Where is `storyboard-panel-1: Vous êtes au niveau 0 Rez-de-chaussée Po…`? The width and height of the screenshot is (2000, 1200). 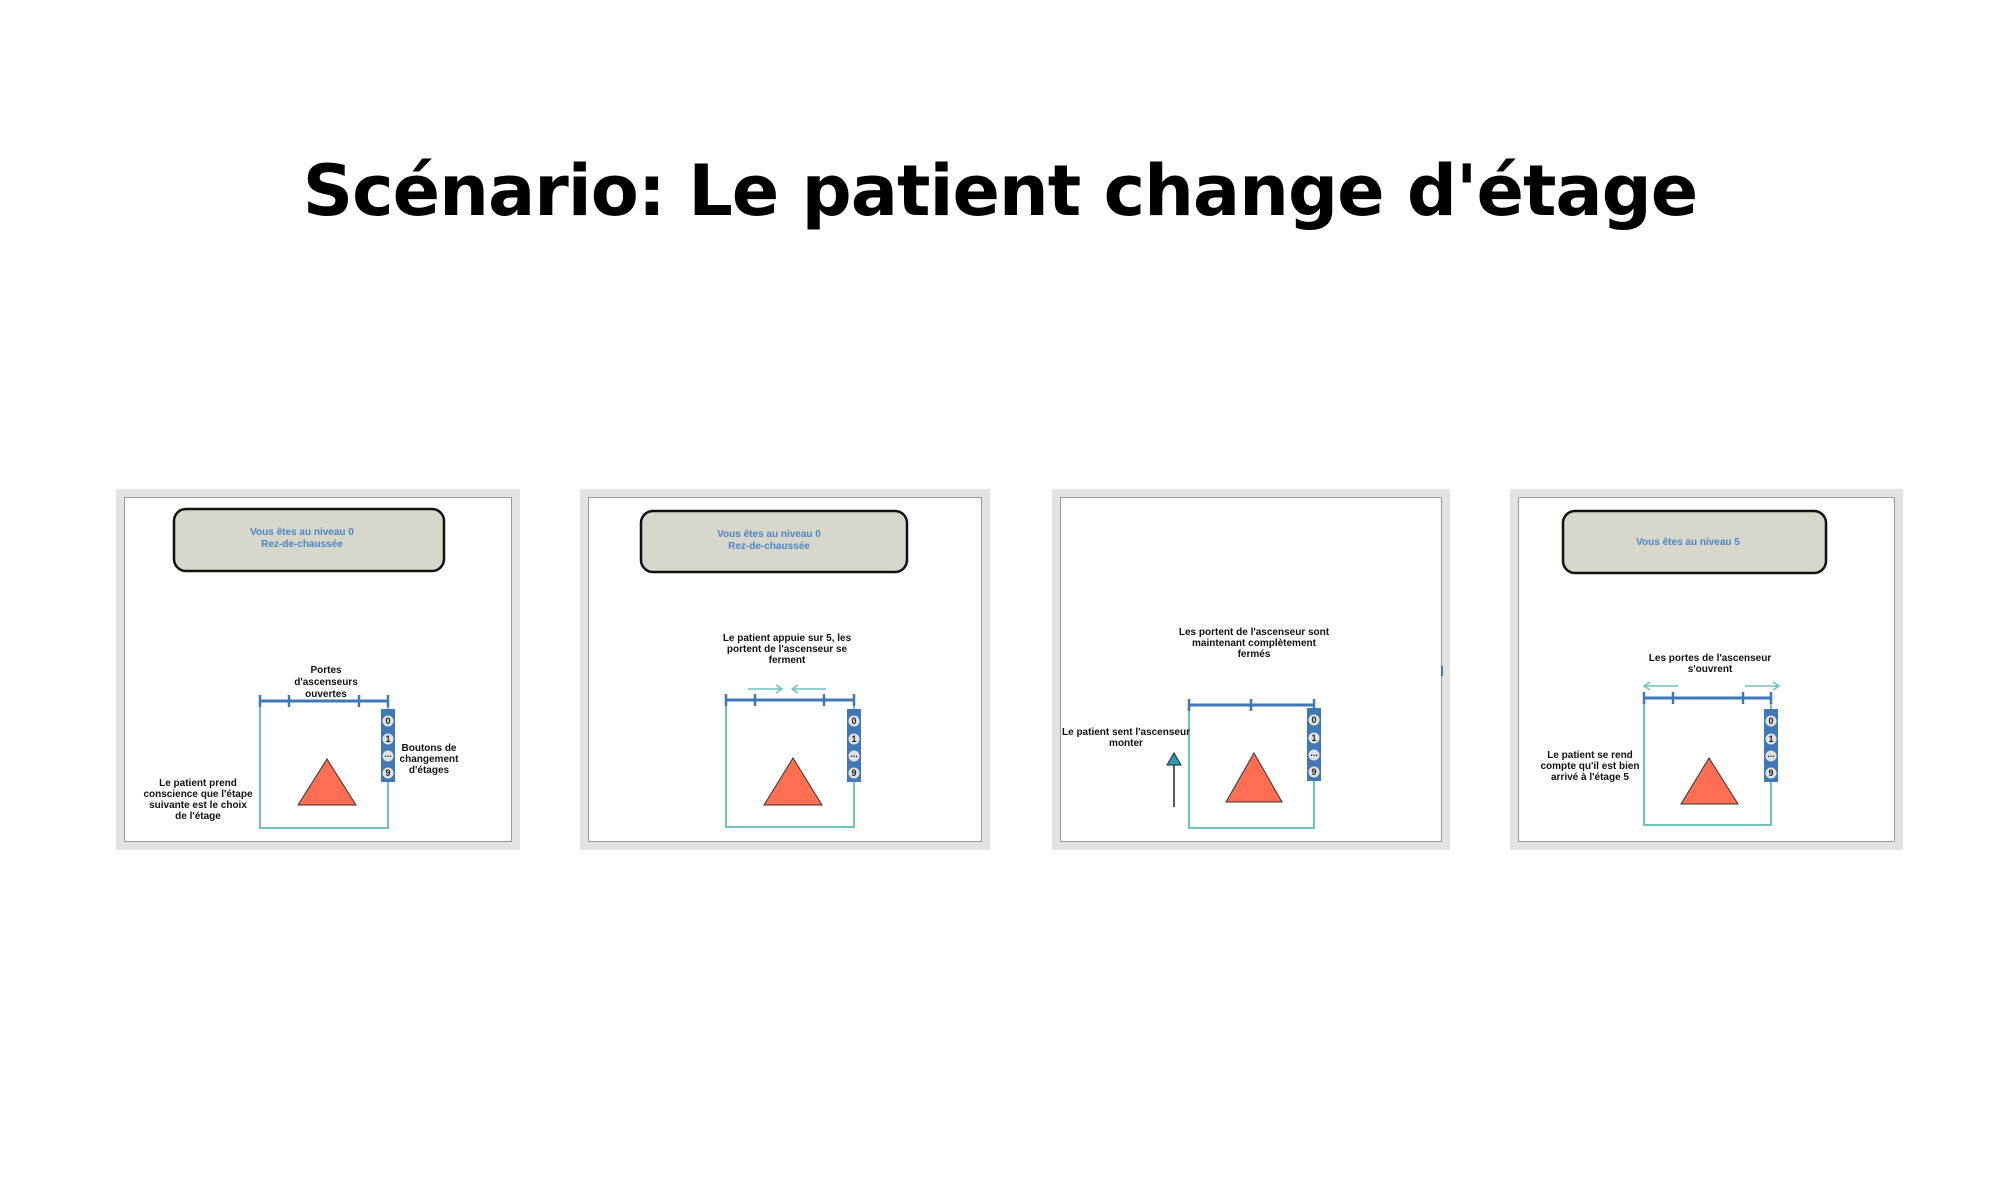
storyboard-panel-1: Vous êtes au niveau 0 Rez-de-chaussée Po… is located at coordinates (318, 669).